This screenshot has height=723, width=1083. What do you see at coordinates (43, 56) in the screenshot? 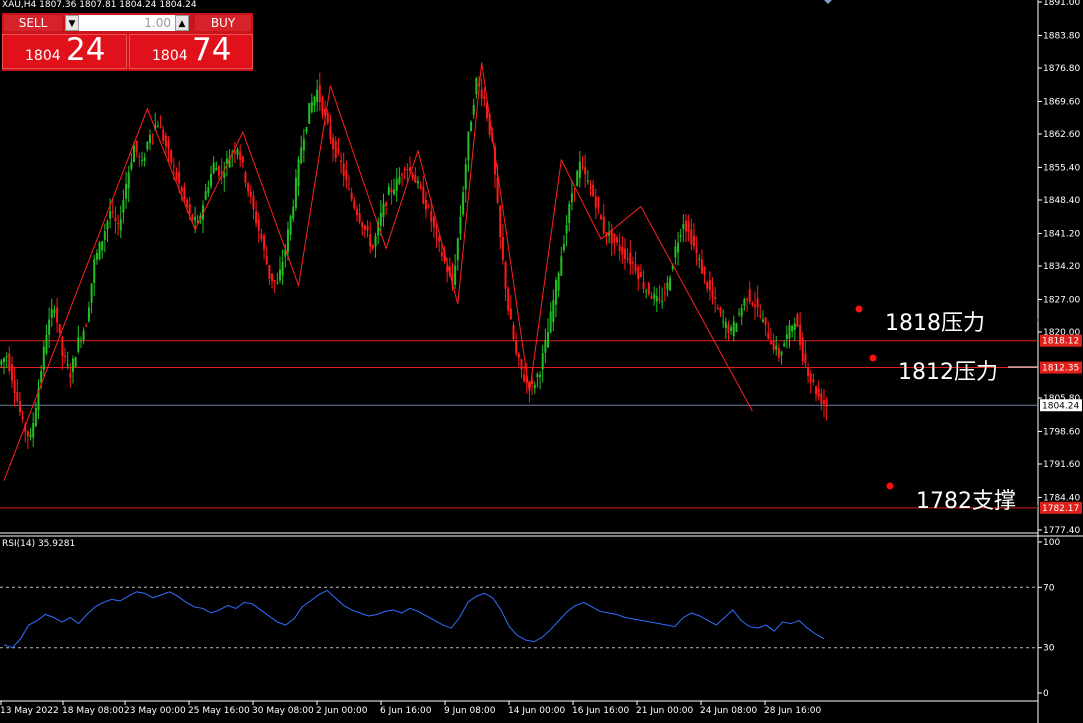
I see `sell-price-prefix: 1804` at bounding box center [43, 56].